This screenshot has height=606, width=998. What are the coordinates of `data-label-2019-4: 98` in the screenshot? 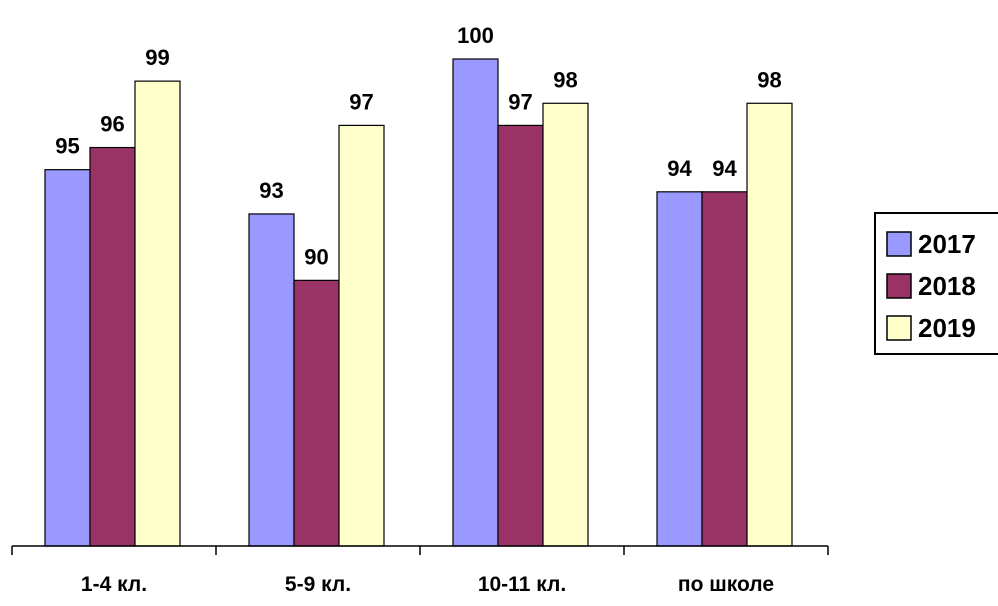 It's located at (769, 79).